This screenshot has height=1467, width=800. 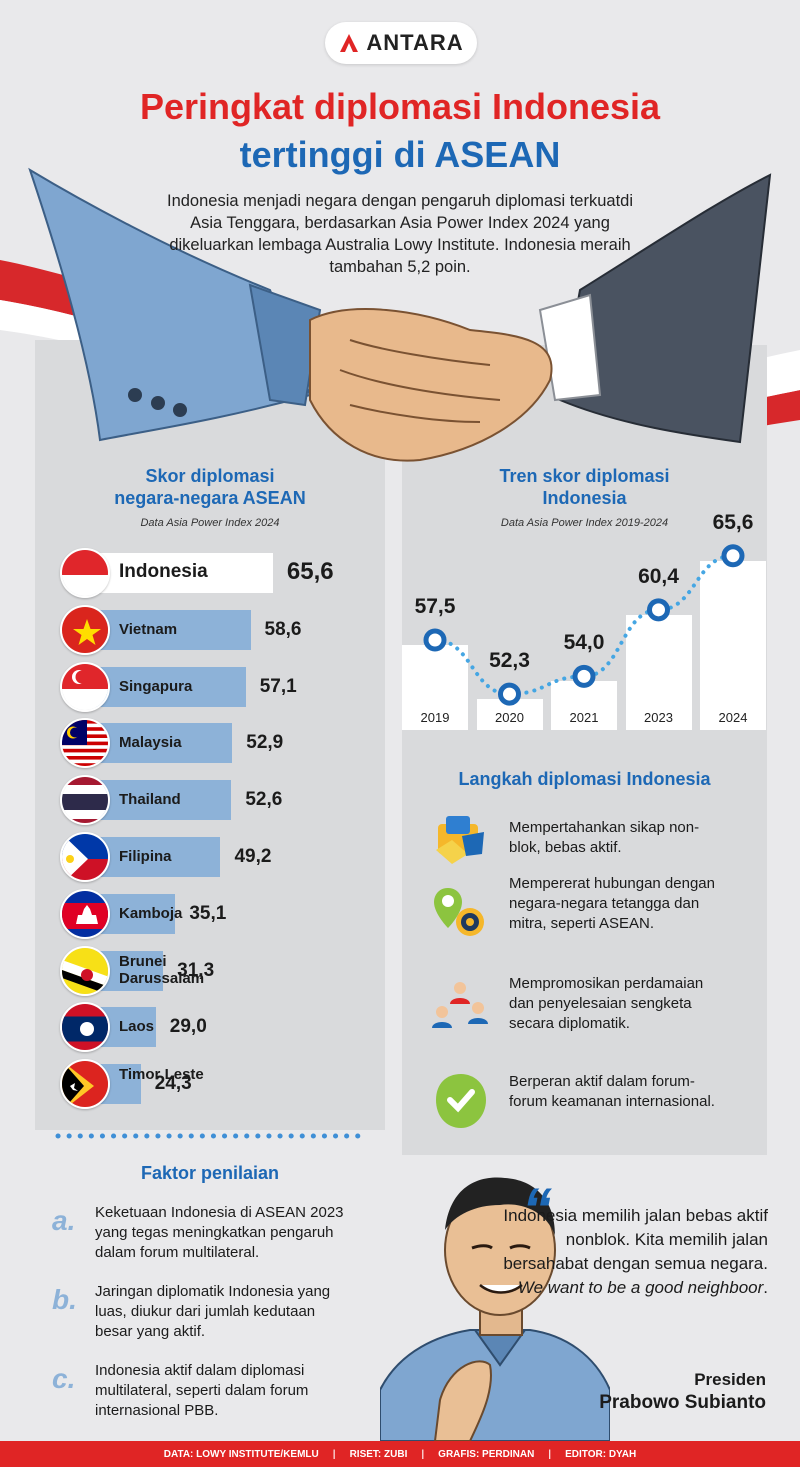 I want to click on ranking-country-name: Singapura, so click(x=156, y=686).